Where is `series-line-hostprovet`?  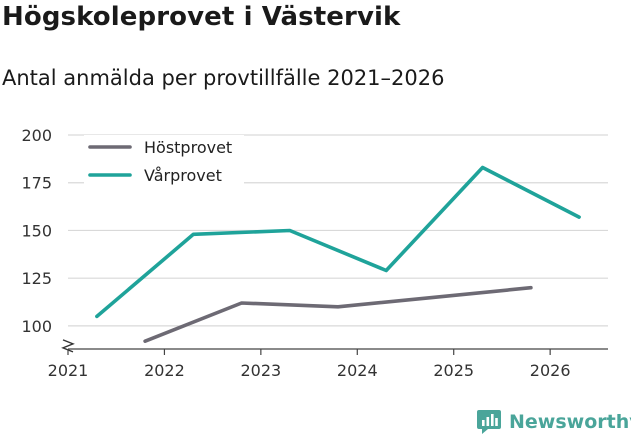 series-line-hostprovet is located at coordinates (338, 314).